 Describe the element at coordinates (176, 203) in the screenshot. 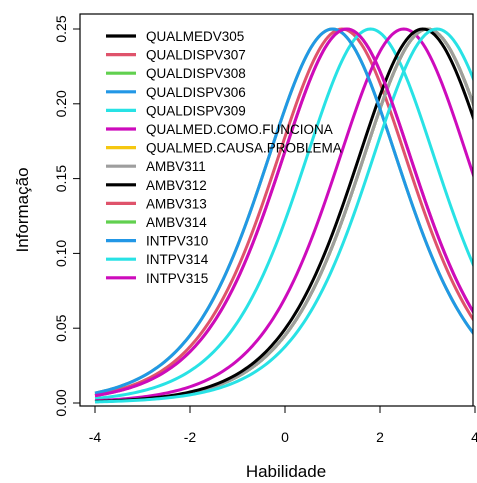

I see `legend-label: AMBV313` at that location.